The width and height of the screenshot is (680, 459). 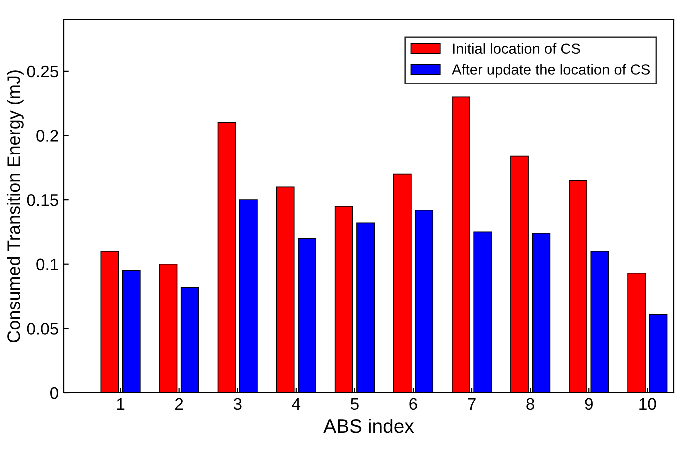 What do you see at coordinates (589, 404) in the screenshot?
I see `x-tick-label: 9` at bounding box center [589, 404].